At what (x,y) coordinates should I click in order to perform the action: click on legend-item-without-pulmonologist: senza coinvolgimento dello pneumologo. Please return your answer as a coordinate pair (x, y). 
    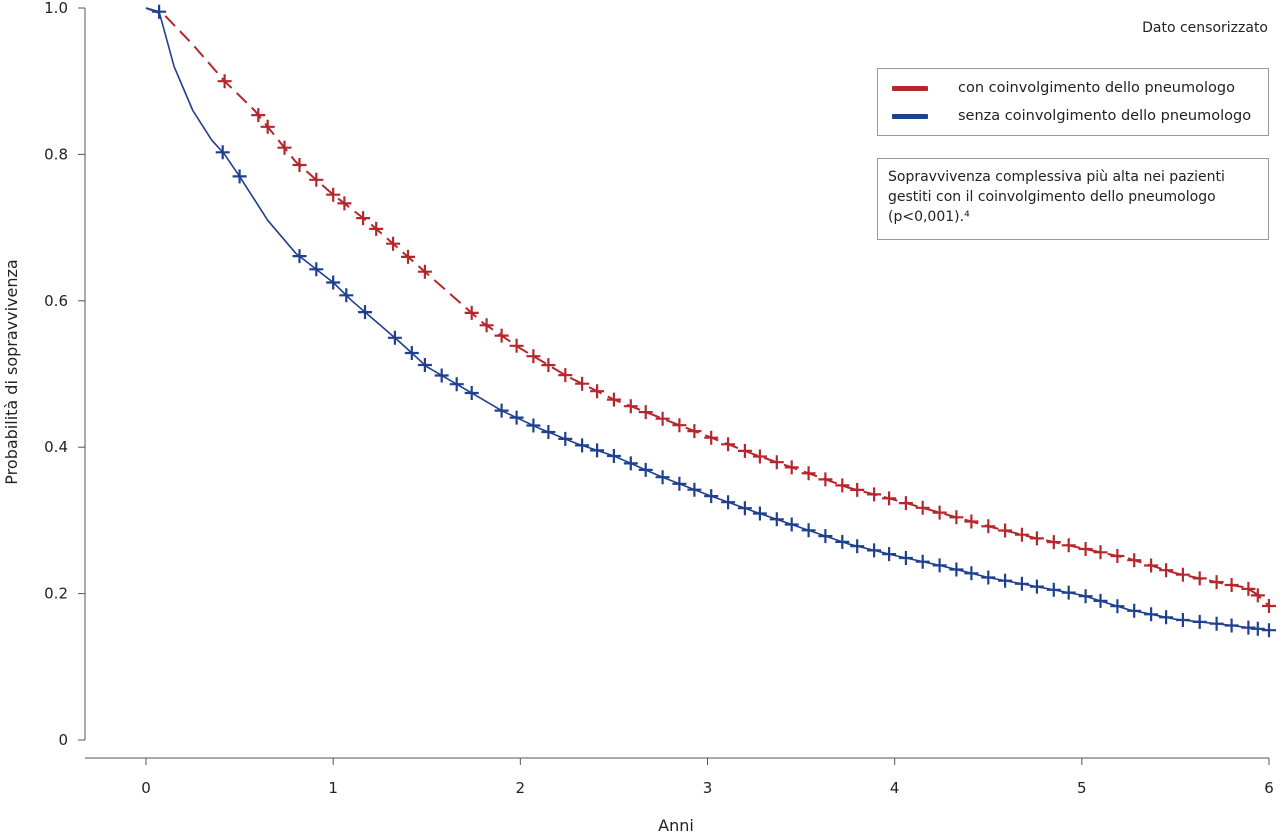
    Looking at the image, I should click on (1071, 116).